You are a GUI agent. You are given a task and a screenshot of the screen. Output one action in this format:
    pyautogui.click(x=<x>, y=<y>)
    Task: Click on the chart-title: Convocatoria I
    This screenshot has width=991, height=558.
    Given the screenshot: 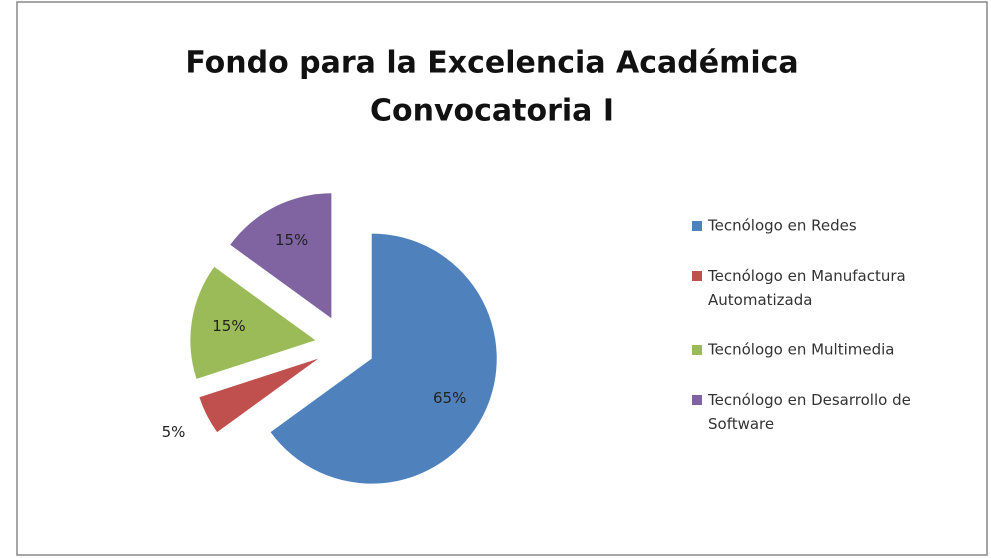 What is the action you would take?
    pyautogui.click(x=492, y=111)
    